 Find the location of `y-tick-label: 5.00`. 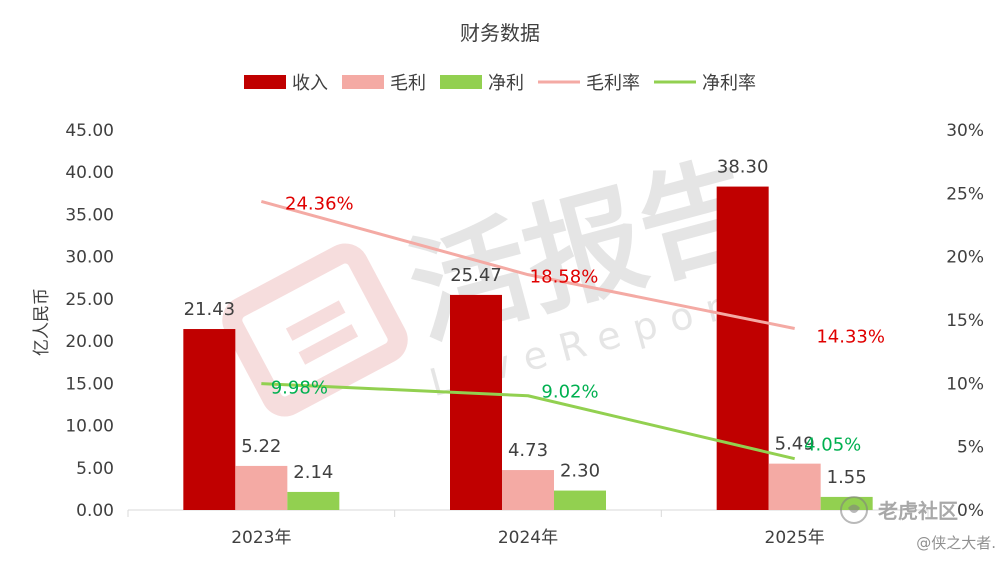

y-tick-label: 5.00 is located at coordinates (95, 469).